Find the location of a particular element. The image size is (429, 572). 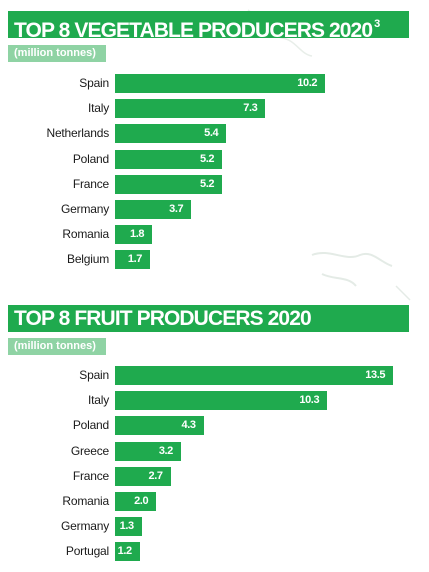

bar: 3.7 is located at coordinates (153, 209).